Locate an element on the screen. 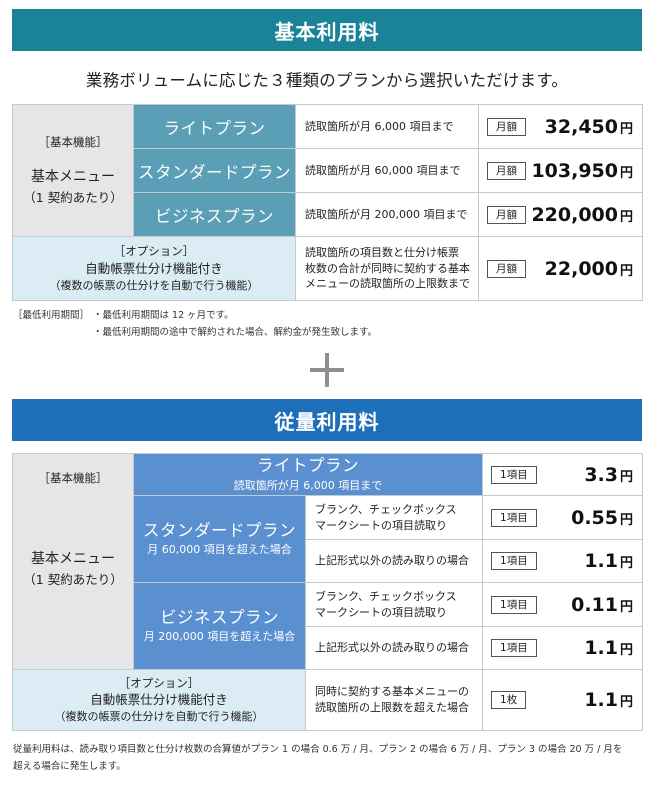 Image resolution: width=654 pixels, height=785 pixels. plan-name-standard: スタンダードプラン is located at coordinates (214, 170).